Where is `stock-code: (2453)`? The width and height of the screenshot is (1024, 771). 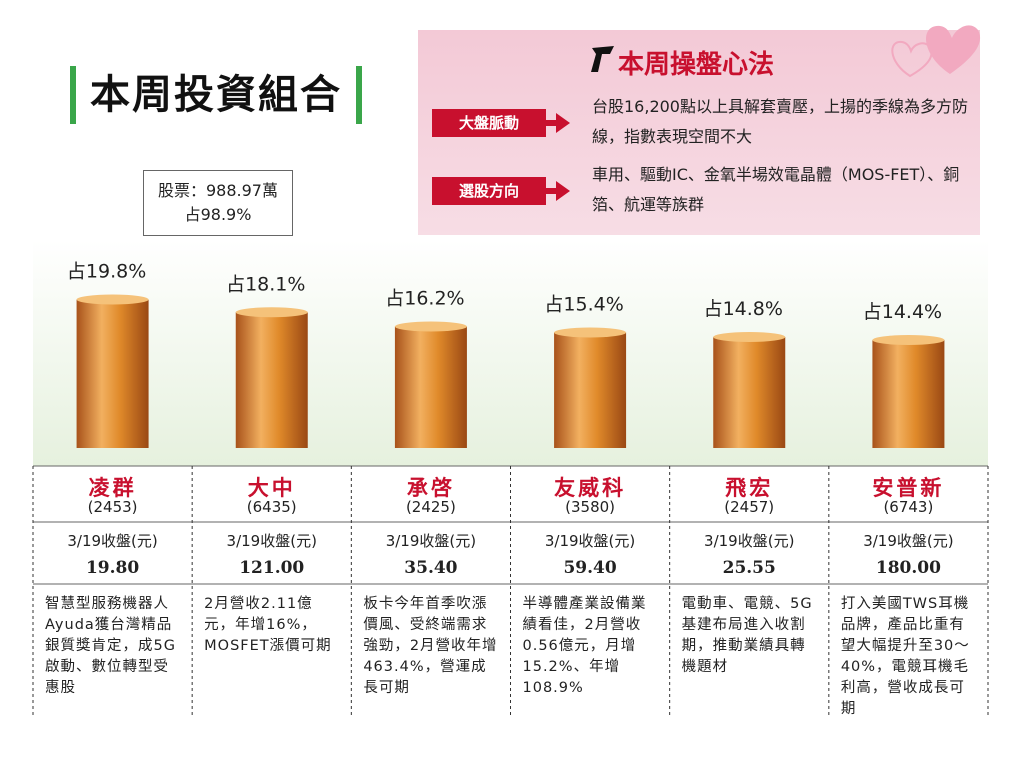 stock-code: (2453) is located at coordinates (112, 507).